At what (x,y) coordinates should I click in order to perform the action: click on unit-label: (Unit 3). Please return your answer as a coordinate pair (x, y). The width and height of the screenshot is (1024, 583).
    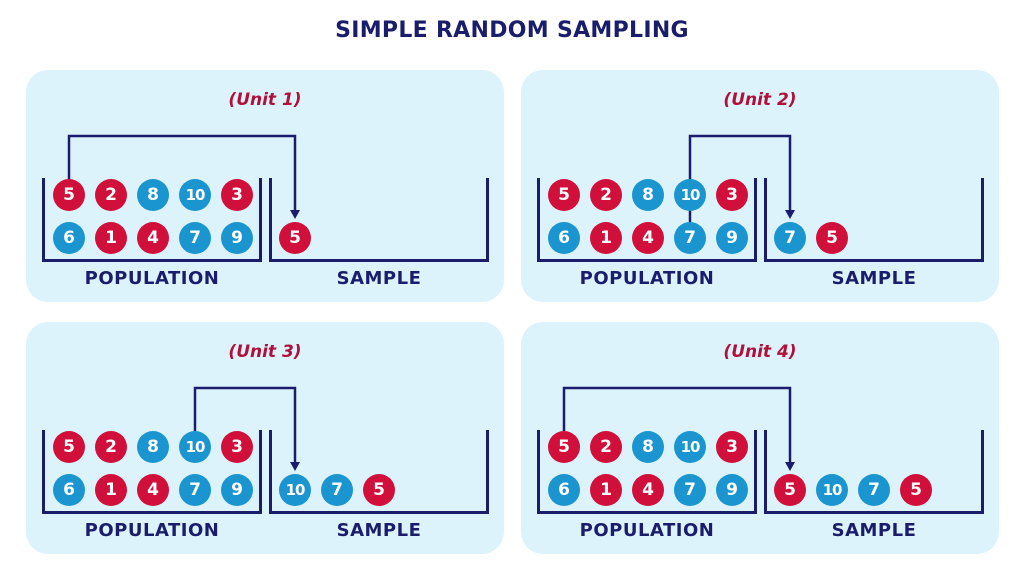
    Looking at the image, I should click on (265, 352).